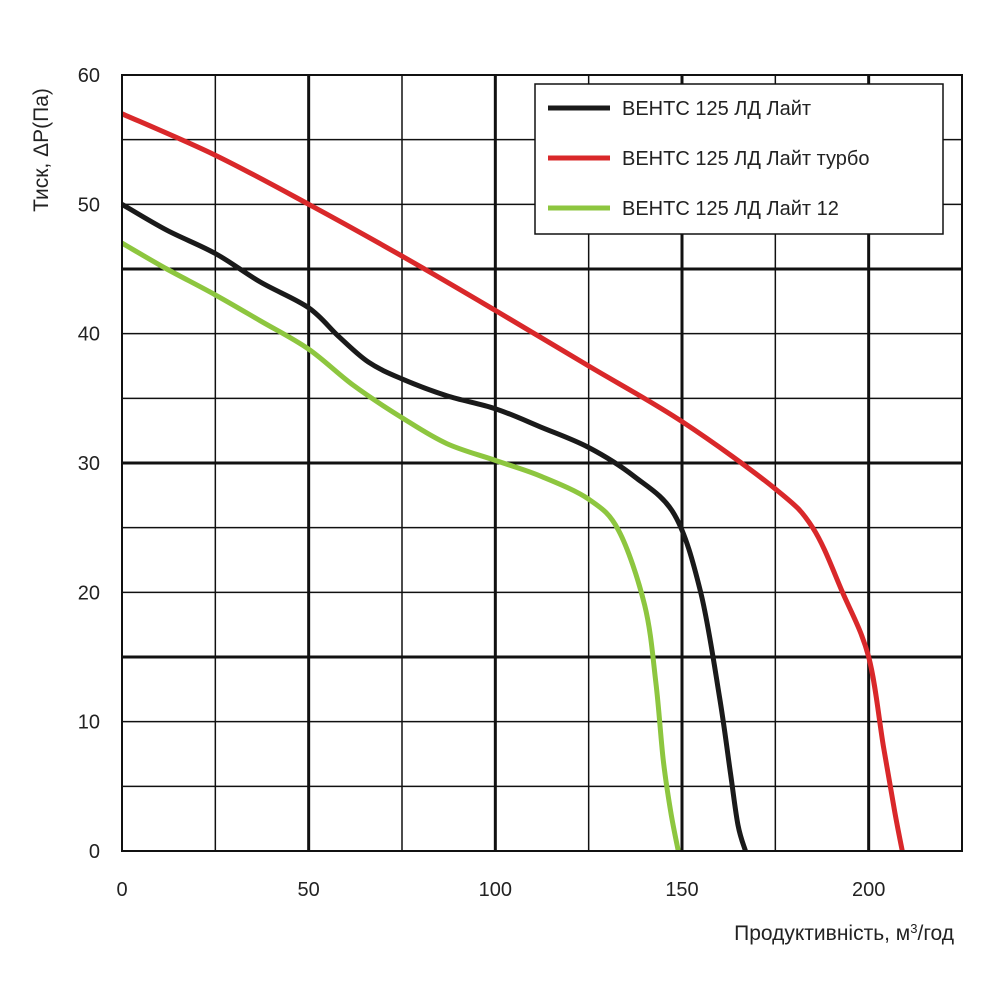  What do you see at coordinates (716, 109) in the screenshot?
I see `legend-label-0: ВЕНТС 125 ЛД Лайт` at bounding box center [716, 109].